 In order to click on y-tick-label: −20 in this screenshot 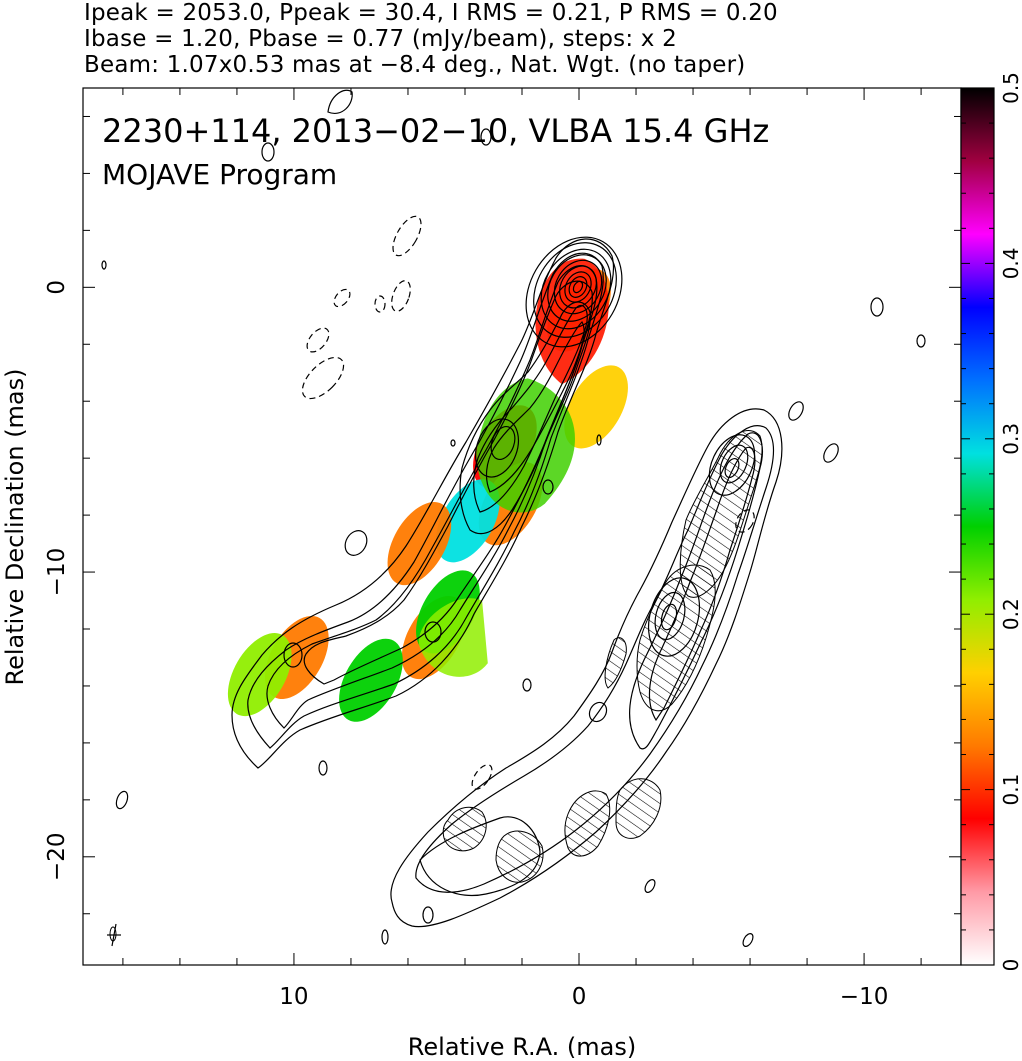, I will do `click(57, 857)`.